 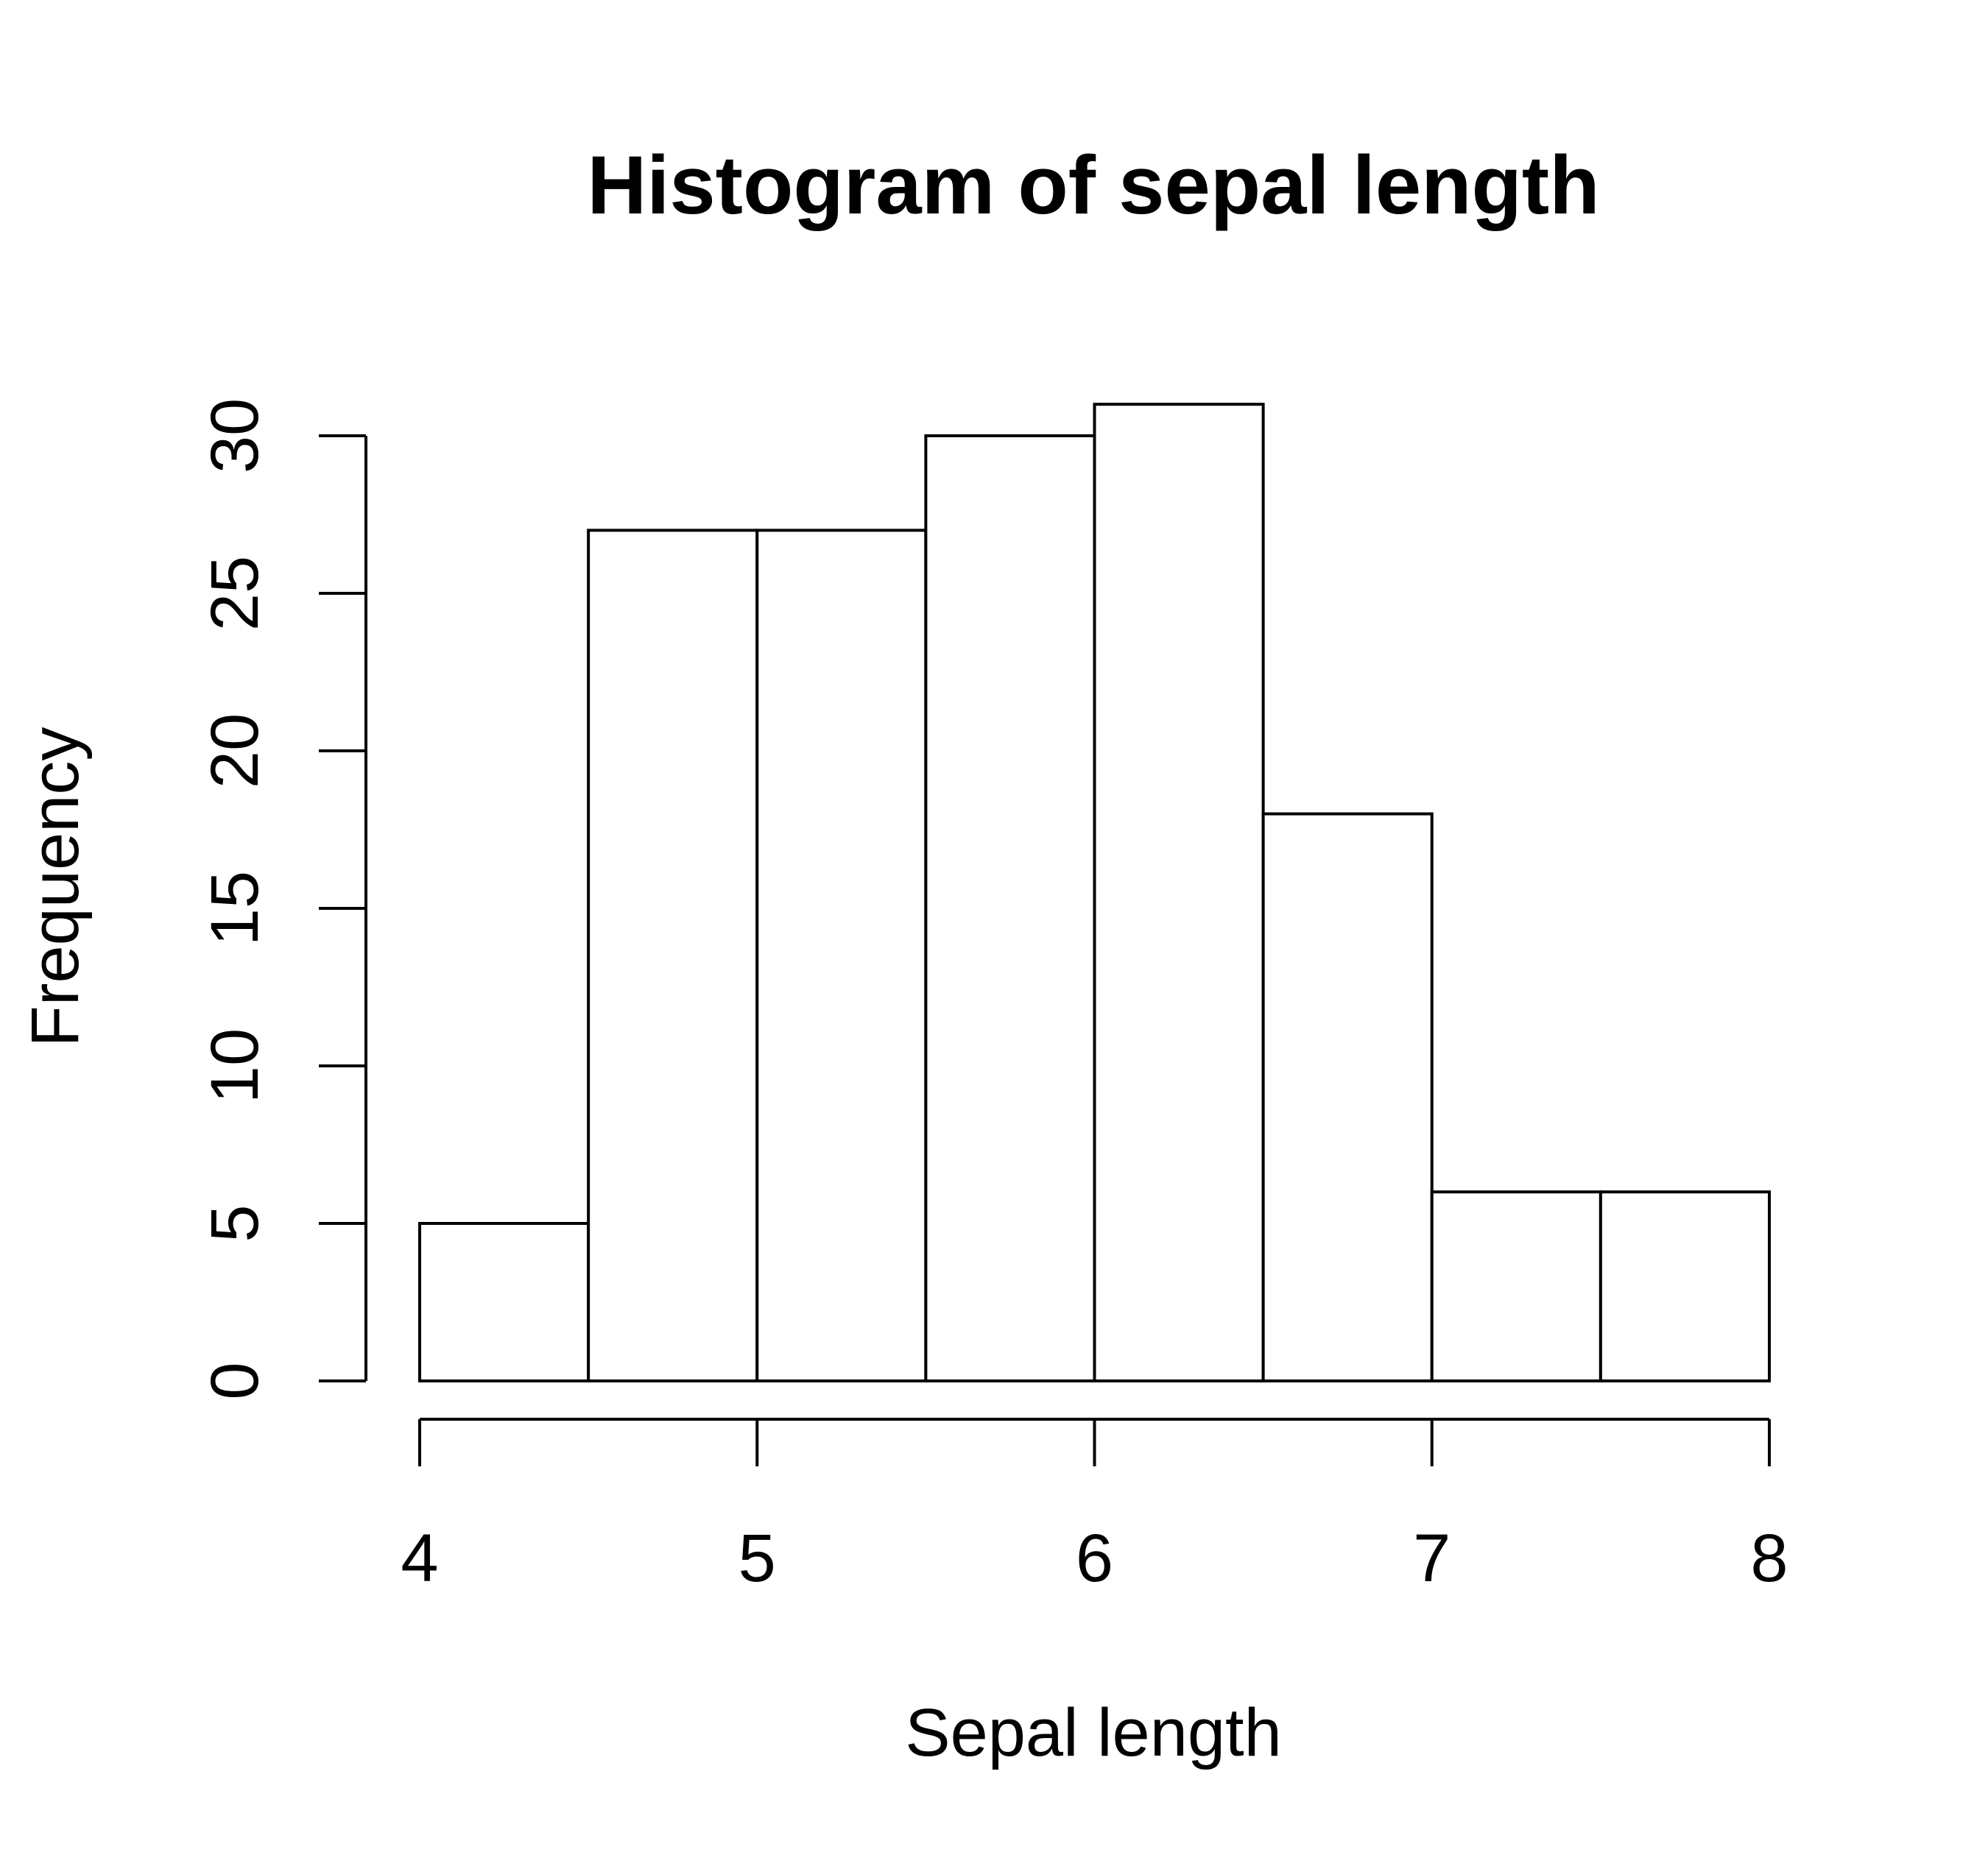 I want to click on x-axis-label: Sepal length, so click(x=1093, y=1733).